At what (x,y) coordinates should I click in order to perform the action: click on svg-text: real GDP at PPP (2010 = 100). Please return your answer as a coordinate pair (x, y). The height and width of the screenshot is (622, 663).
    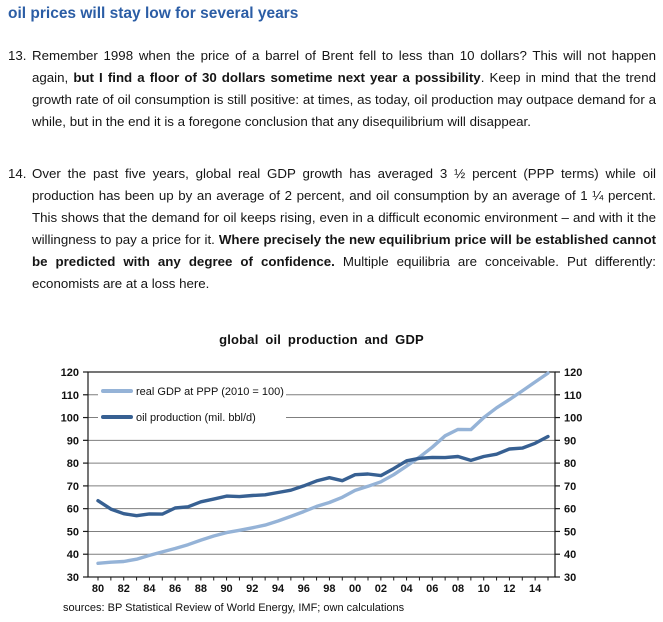
    Looking at the image, I should click on (210, 392).